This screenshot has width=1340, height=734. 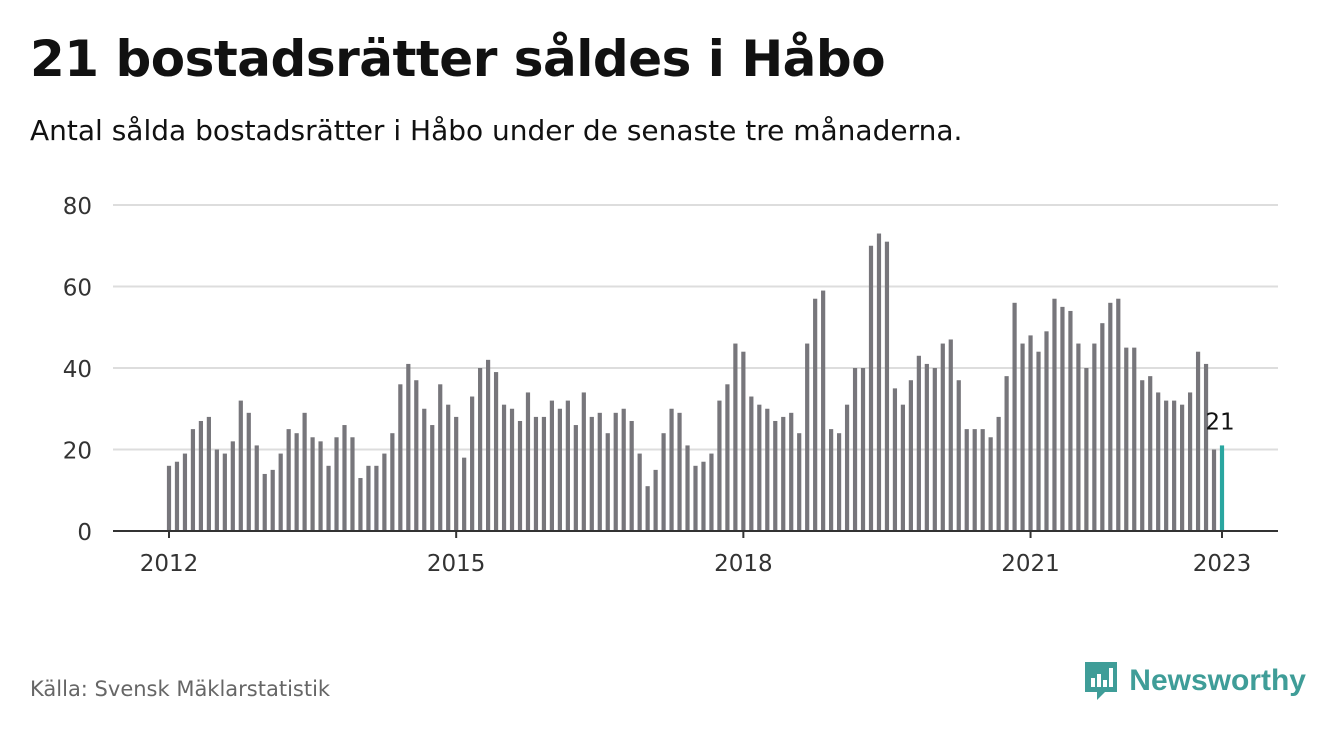 I want to click on highlight-value-label: 21, so click(x=1219, y=422).